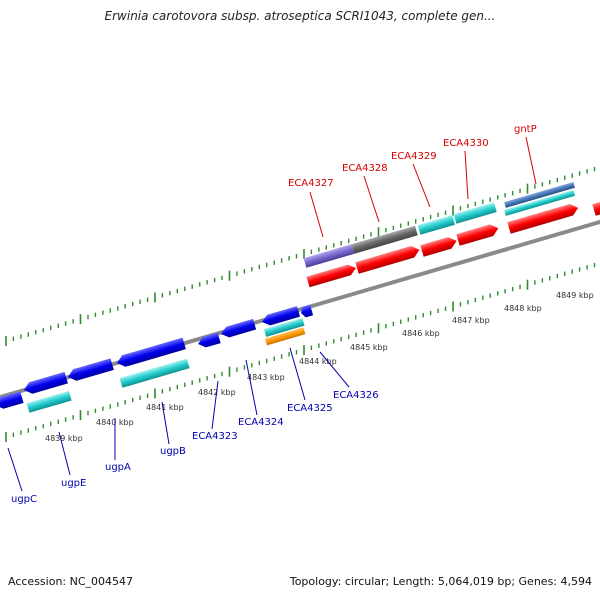 Image resolution: width=600 pixels, height=600 pixels. What do you see at coordinates (71, 581) in the screenshot?
I see `accession-text: Accession: NC_004547` at bounding box center [71, 581].